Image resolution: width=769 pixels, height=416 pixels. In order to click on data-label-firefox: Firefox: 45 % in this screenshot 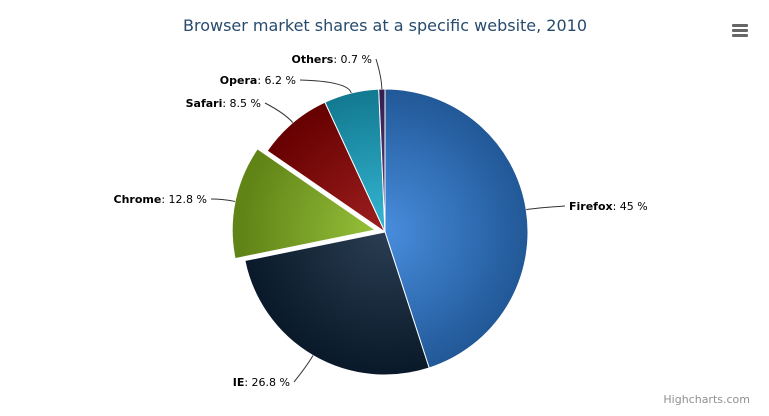, I will do `click(608, 206)`.